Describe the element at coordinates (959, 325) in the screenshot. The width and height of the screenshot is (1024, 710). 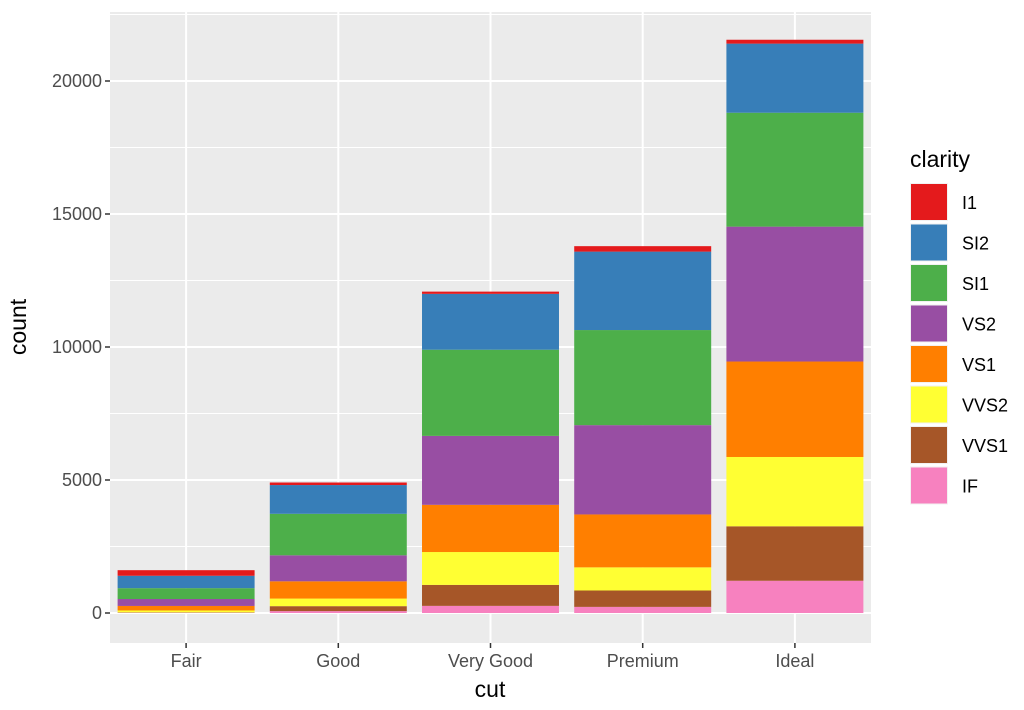
I see `legend: clarity I1 SI2 SI1 VS2 VS1 VVS2 VVS1 IF` at that location.